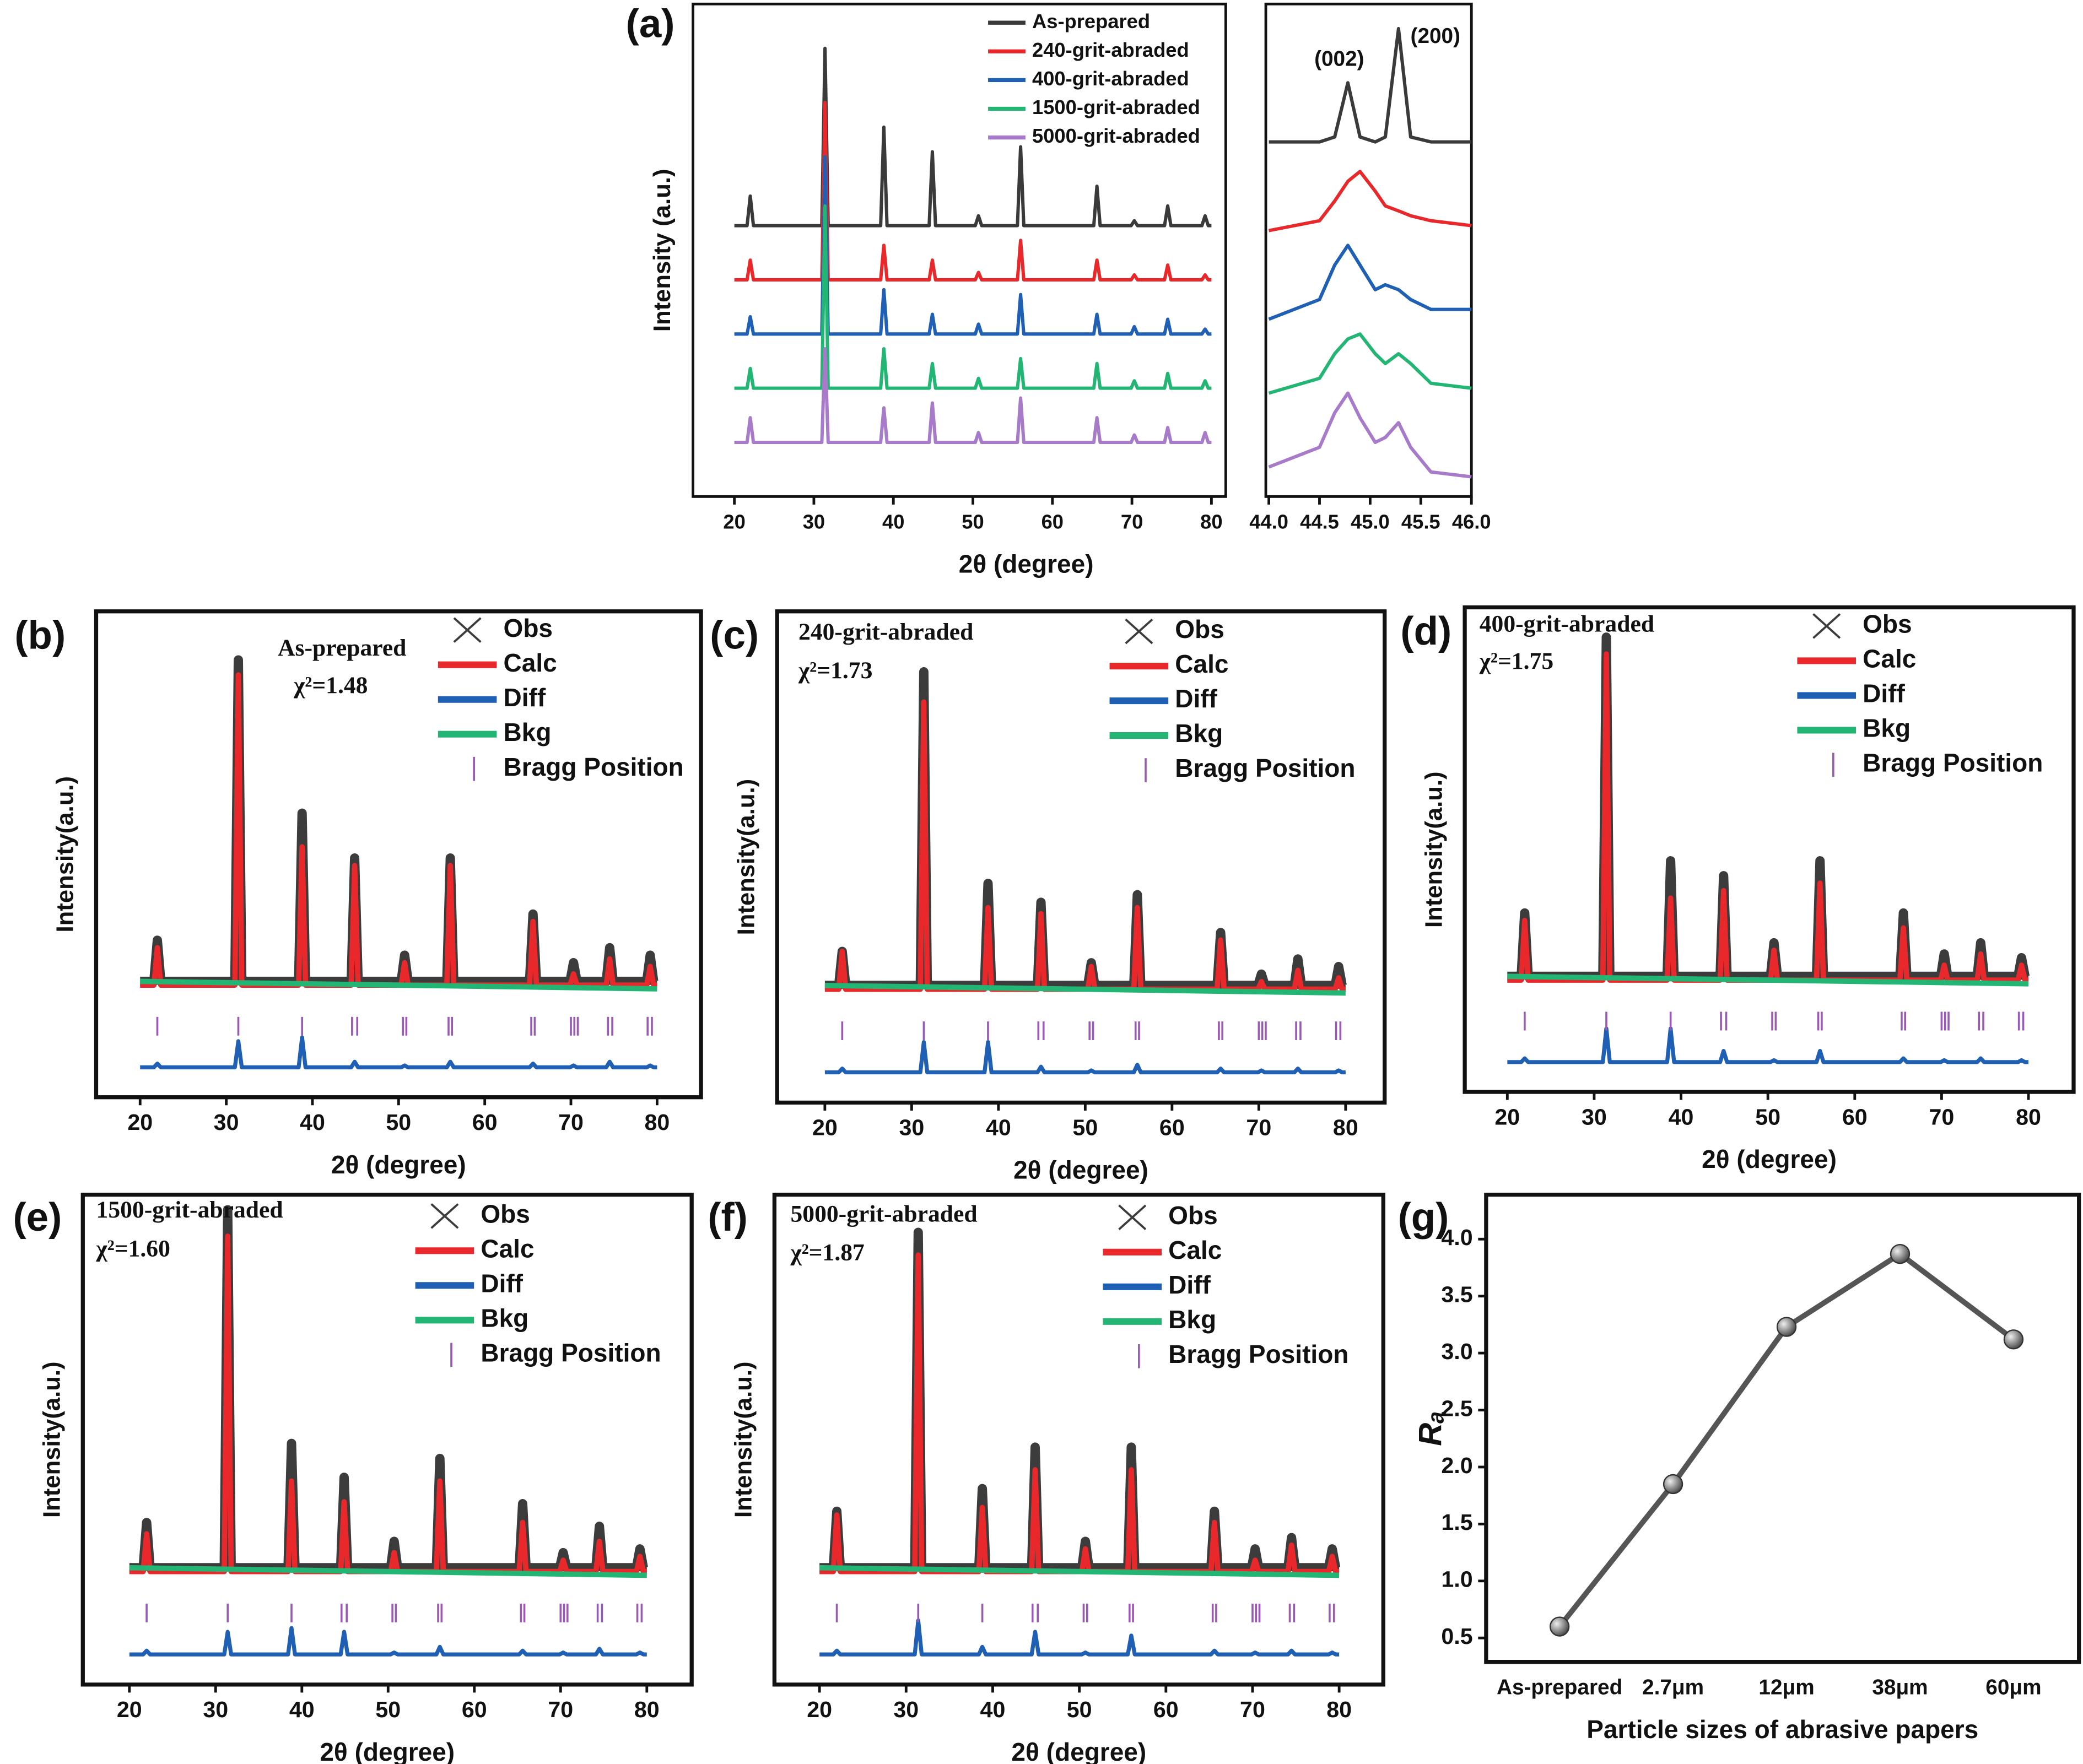 This screenshot has height=1764, width=2083. Describe the element at coordinates (1456, 1522) in the screenshot. I see `y-tick-label: 1.5` at that location.